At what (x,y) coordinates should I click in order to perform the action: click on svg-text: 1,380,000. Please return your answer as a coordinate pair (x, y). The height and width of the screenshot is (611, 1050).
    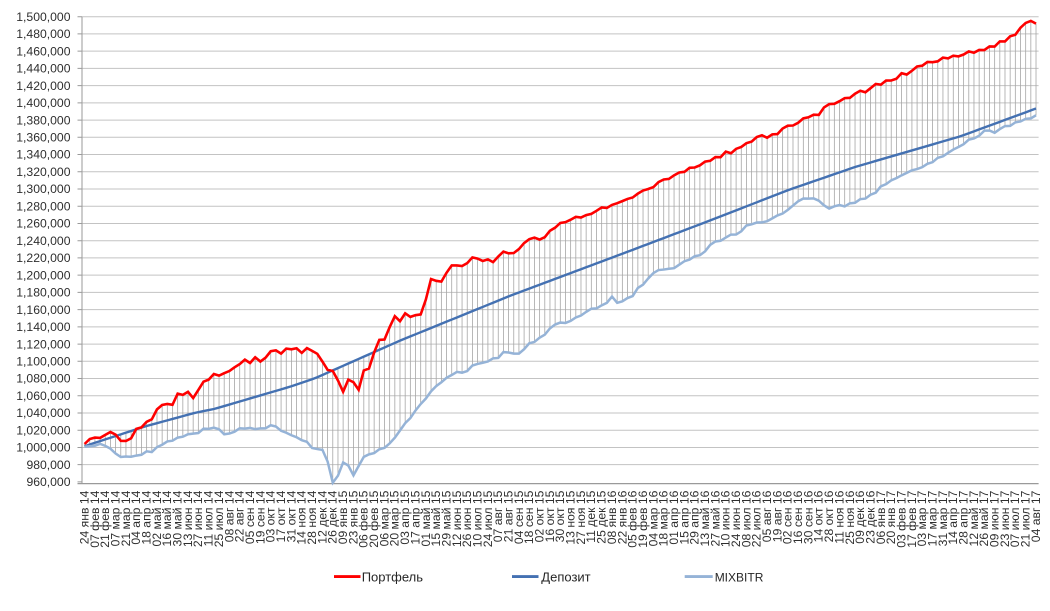
    Looking at the image, I should click on (43, 120).